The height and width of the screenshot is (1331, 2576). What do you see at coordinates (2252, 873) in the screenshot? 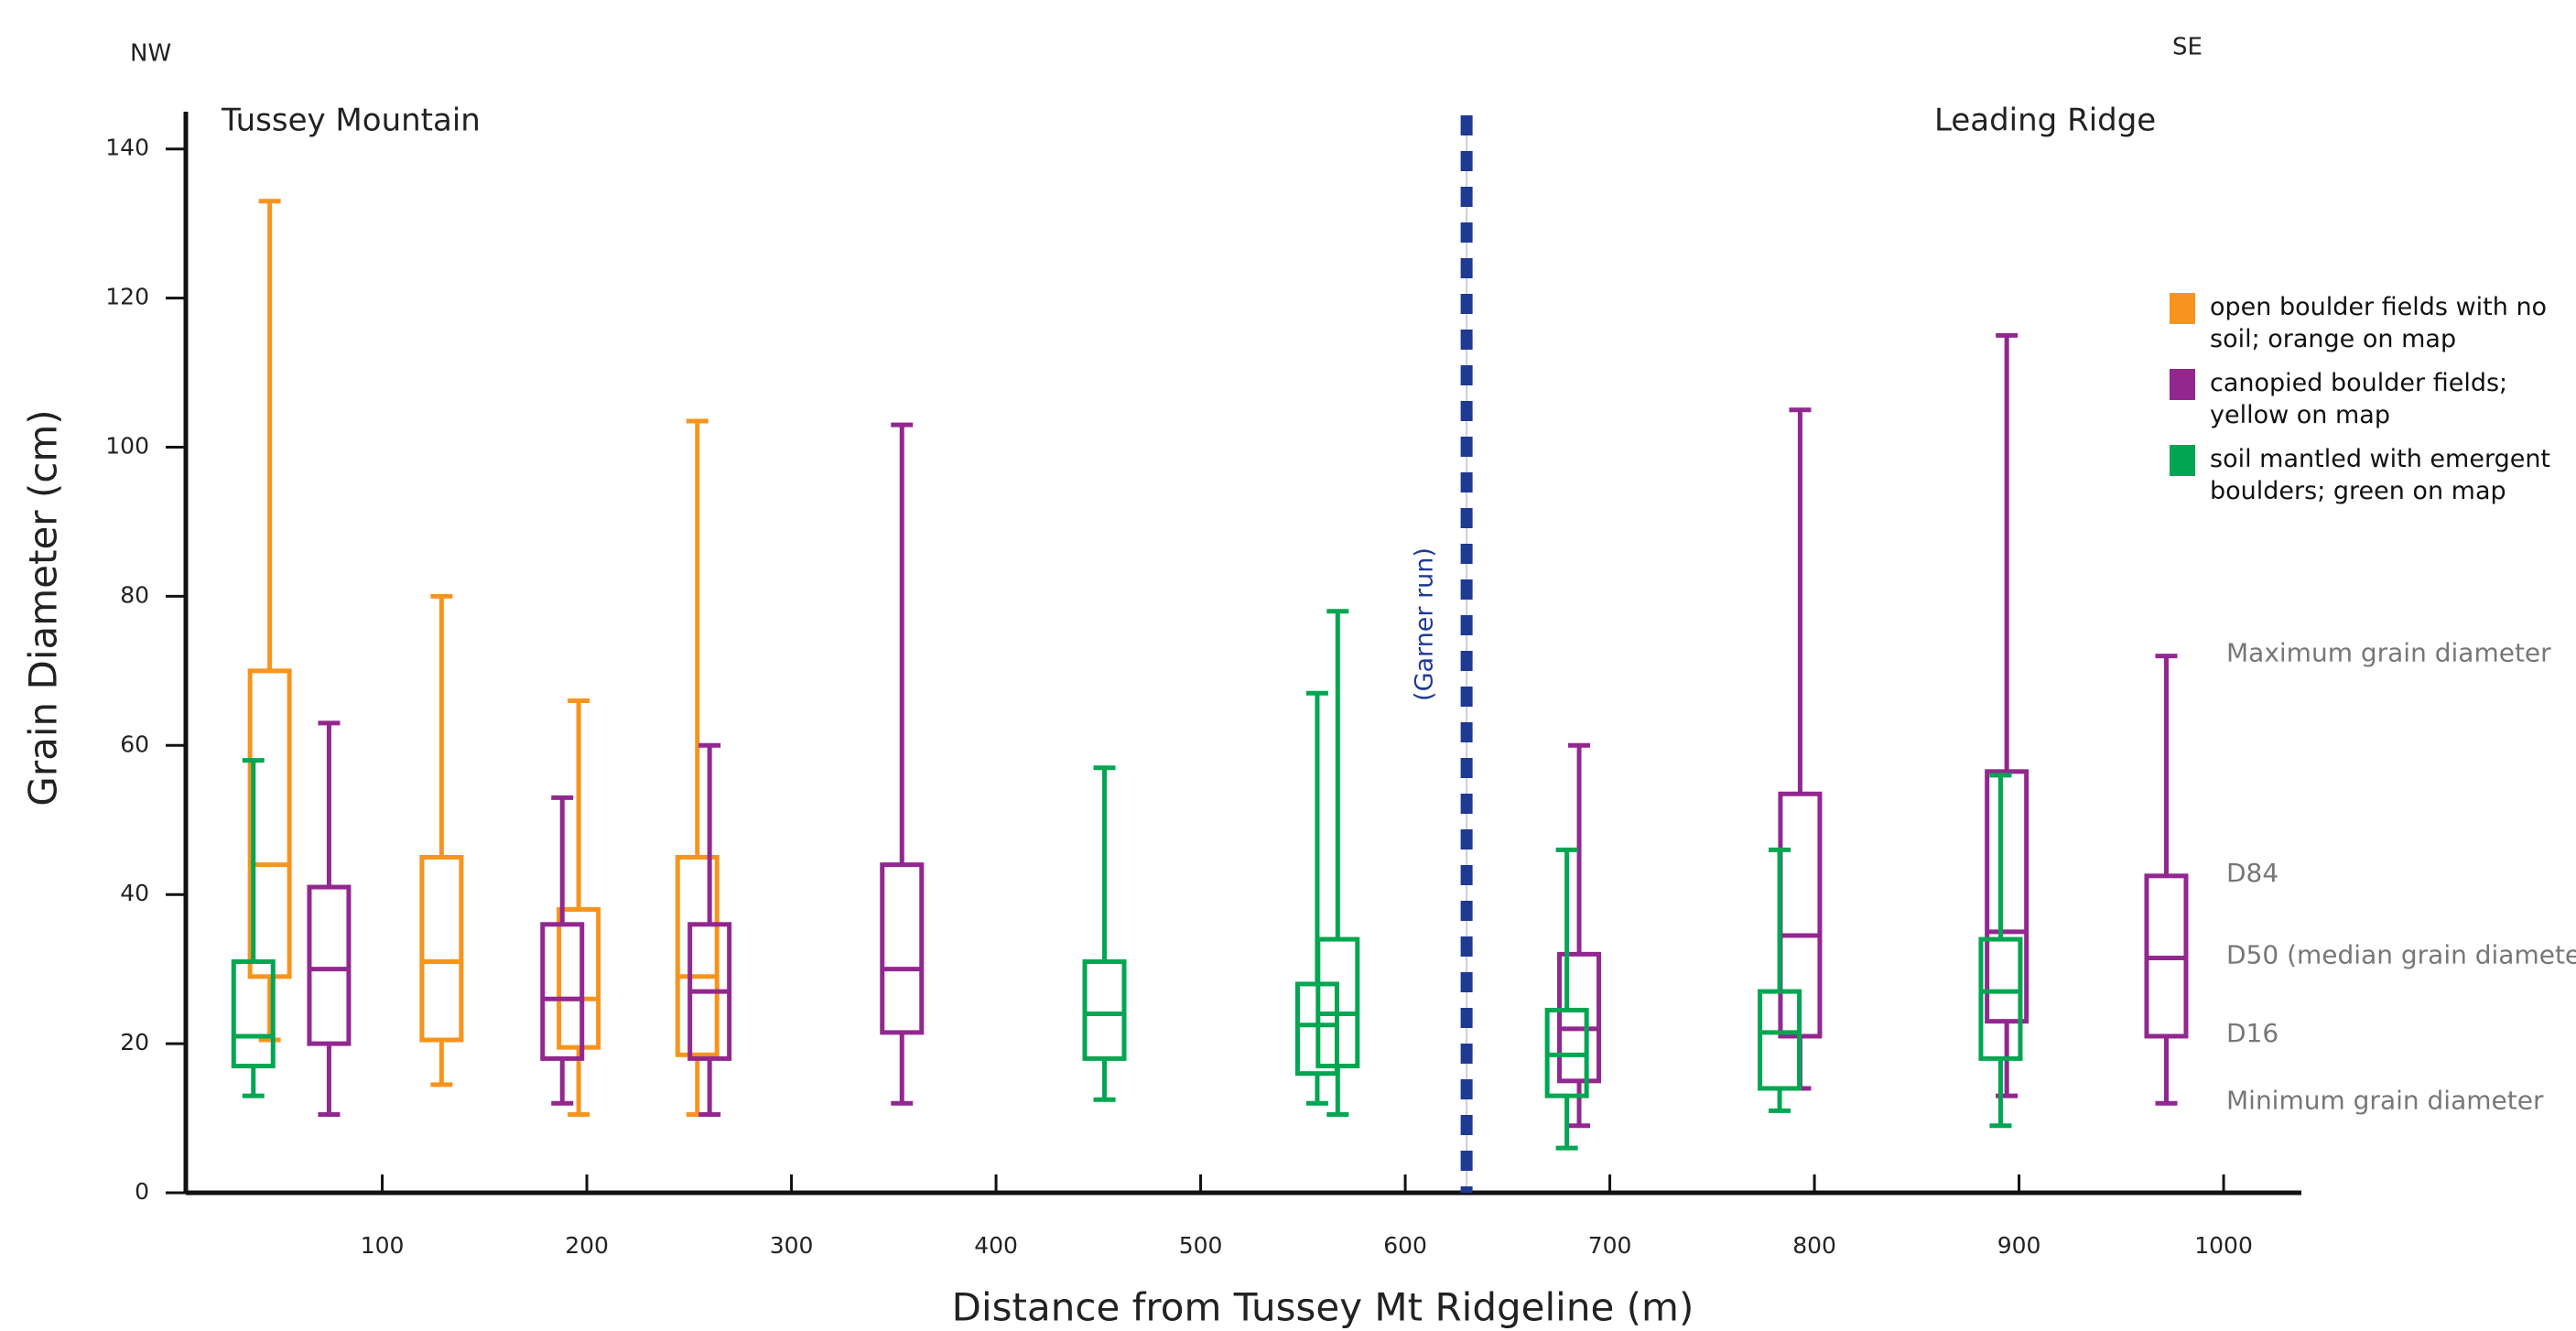
I see `key-label: D84` at bounding box center [2252, 873].